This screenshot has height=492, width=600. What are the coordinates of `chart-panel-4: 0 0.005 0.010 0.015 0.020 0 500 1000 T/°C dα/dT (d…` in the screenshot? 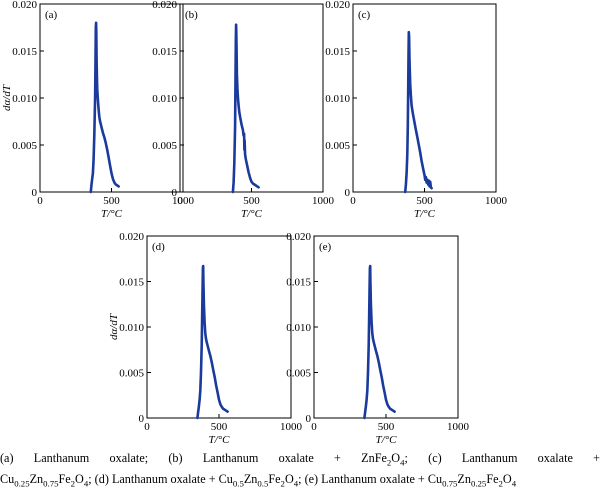 It's located at (205, 338).